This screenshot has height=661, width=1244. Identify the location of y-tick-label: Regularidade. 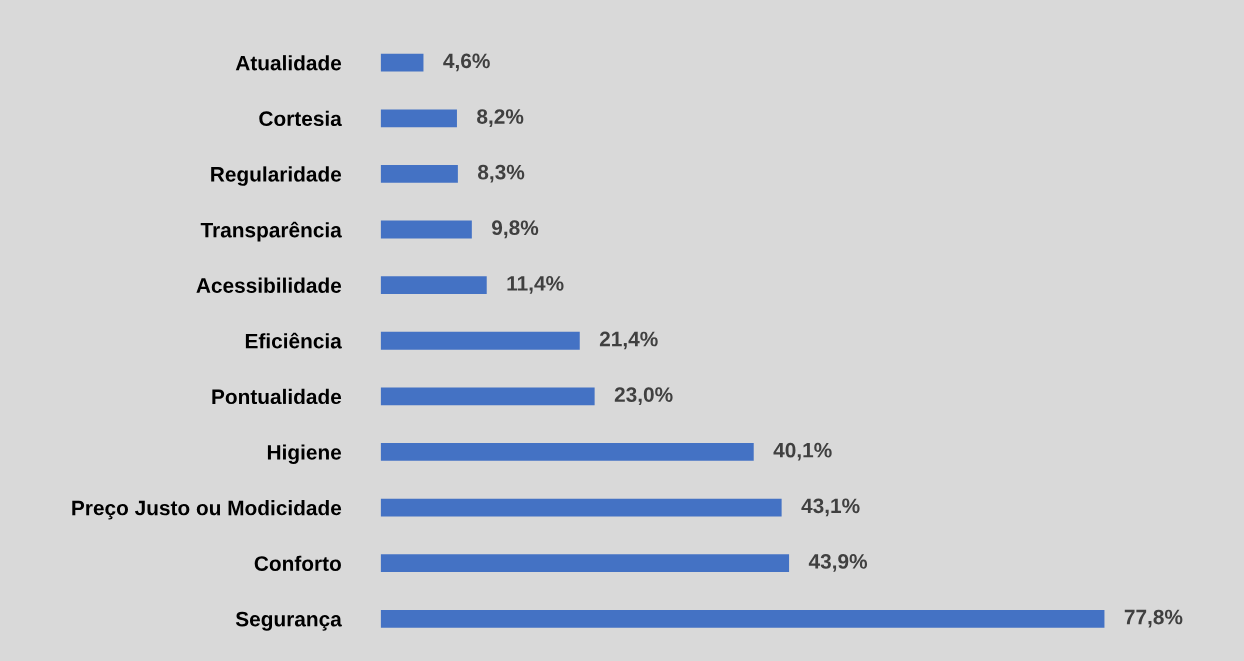
(276, 176).